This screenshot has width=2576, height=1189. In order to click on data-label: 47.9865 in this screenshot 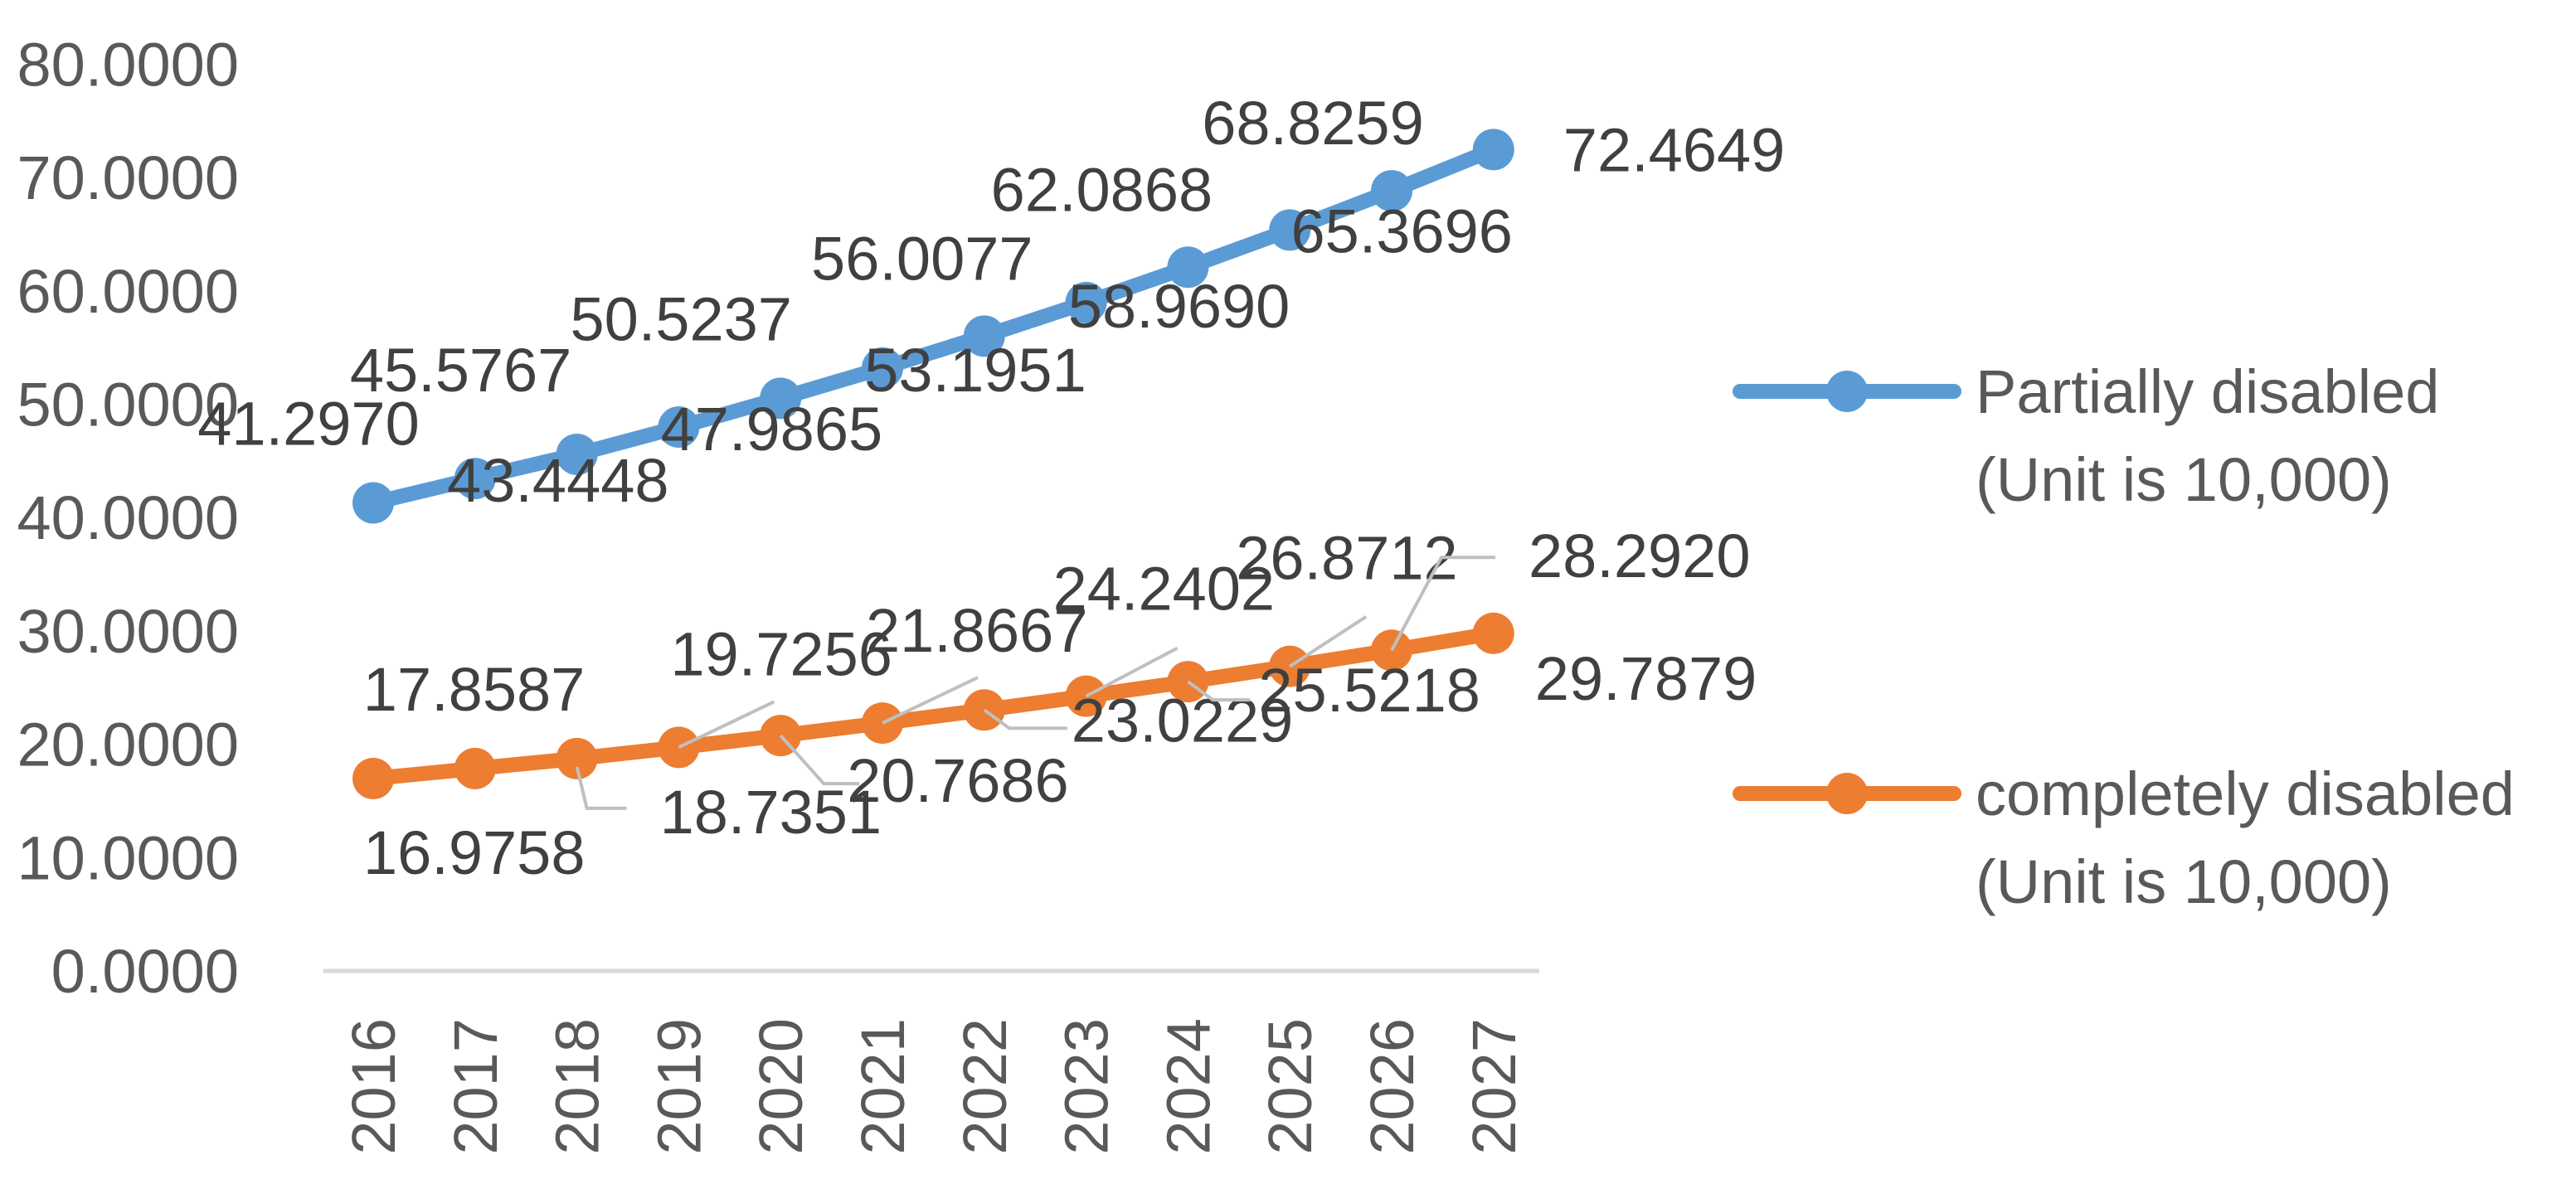, I will do `click(772, 429)`.